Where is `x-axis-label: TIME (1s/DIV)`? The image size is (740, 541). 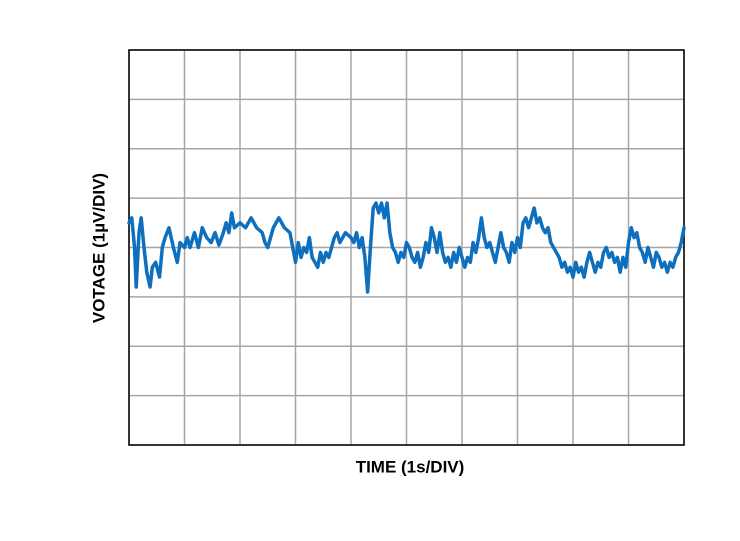
x-axis-label: TIME (1s/DIV) is located at coordinates (410, 466).